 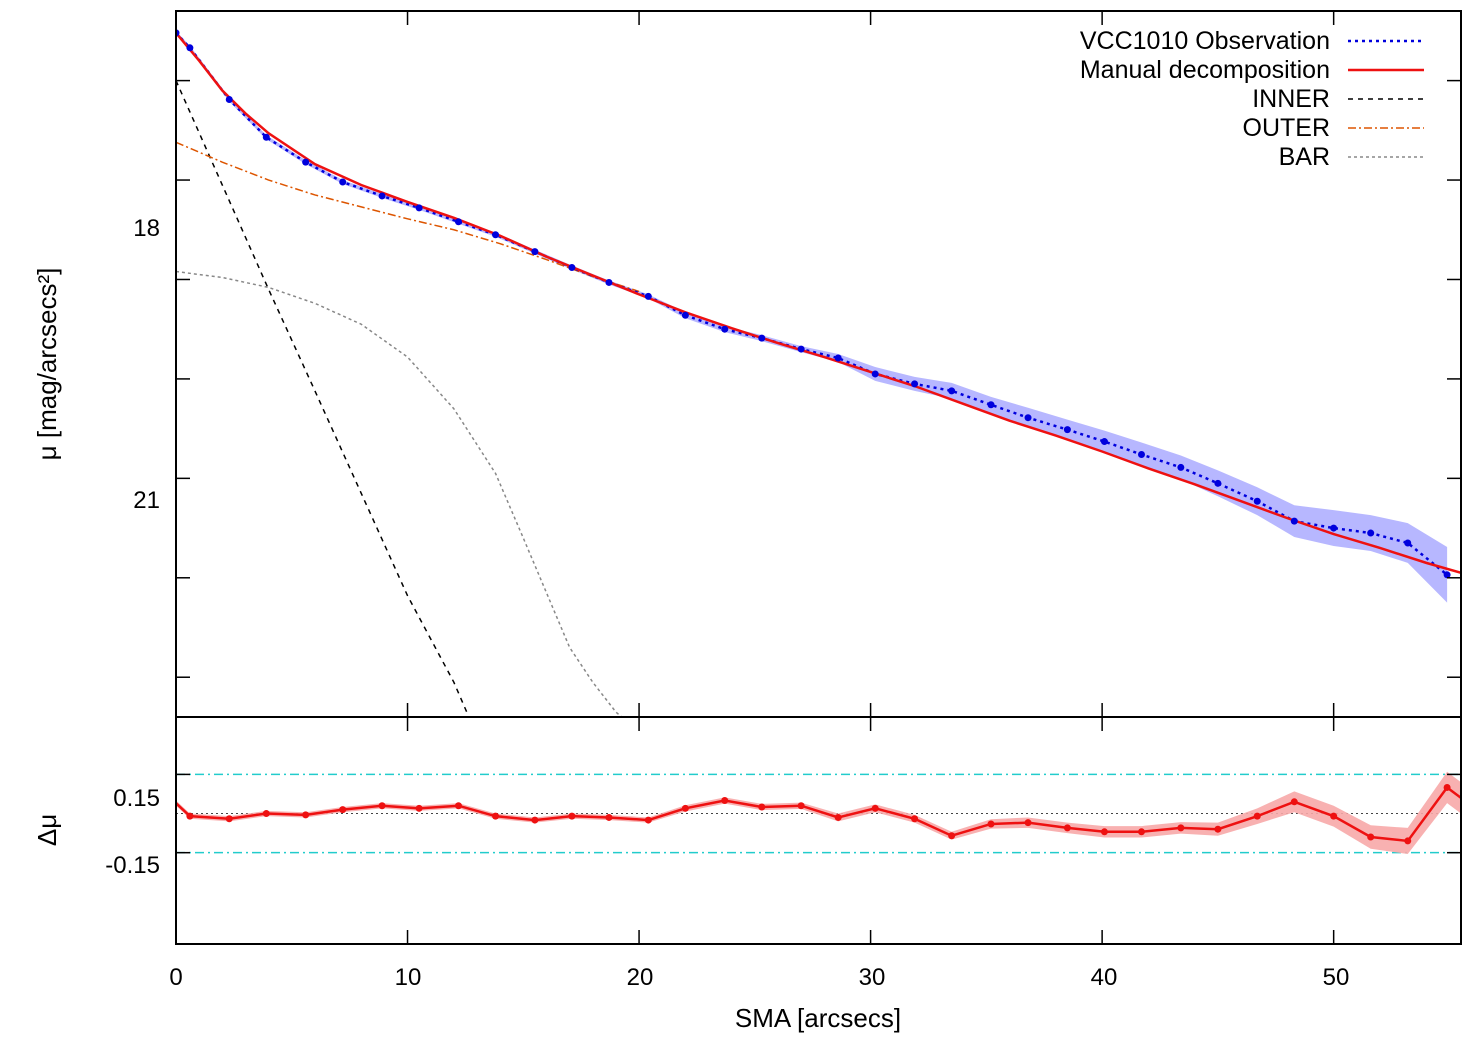 What do you see at coordinates (323, 398) in the screenshot?
I see `series-line-inner` at bounding box center [323, 398].